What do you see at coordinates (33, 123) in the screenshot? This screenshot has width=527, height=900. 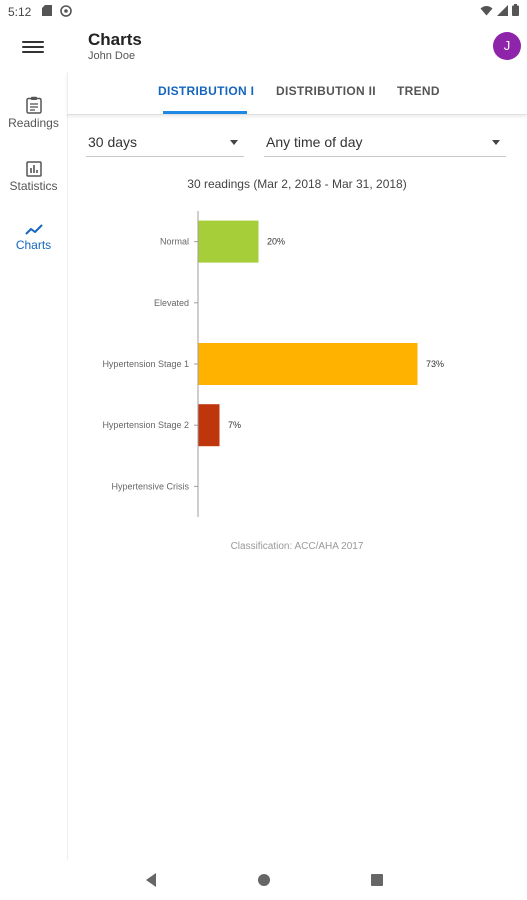 I see `nav-item-label: Readings` at bounding box center [33, 123].